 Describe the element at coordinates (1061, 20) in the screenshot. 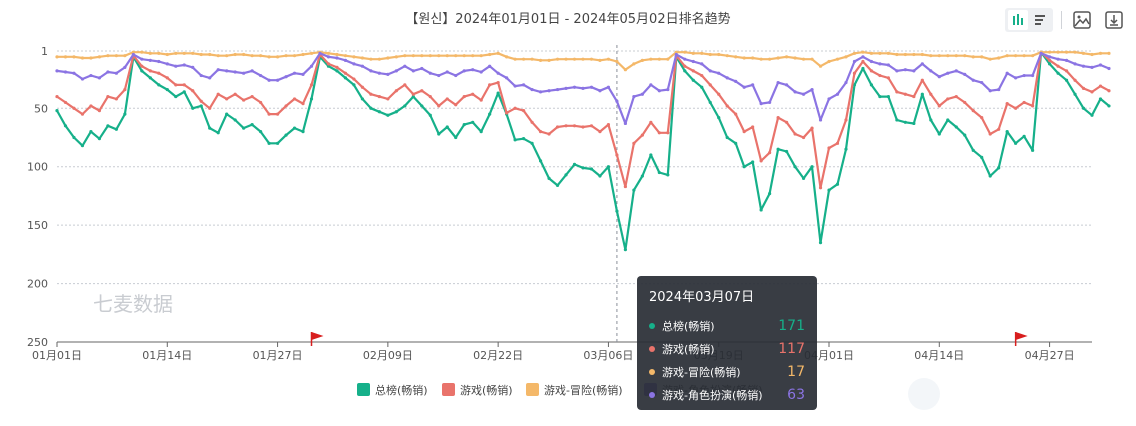

I see `toolbar-divider` at that location.